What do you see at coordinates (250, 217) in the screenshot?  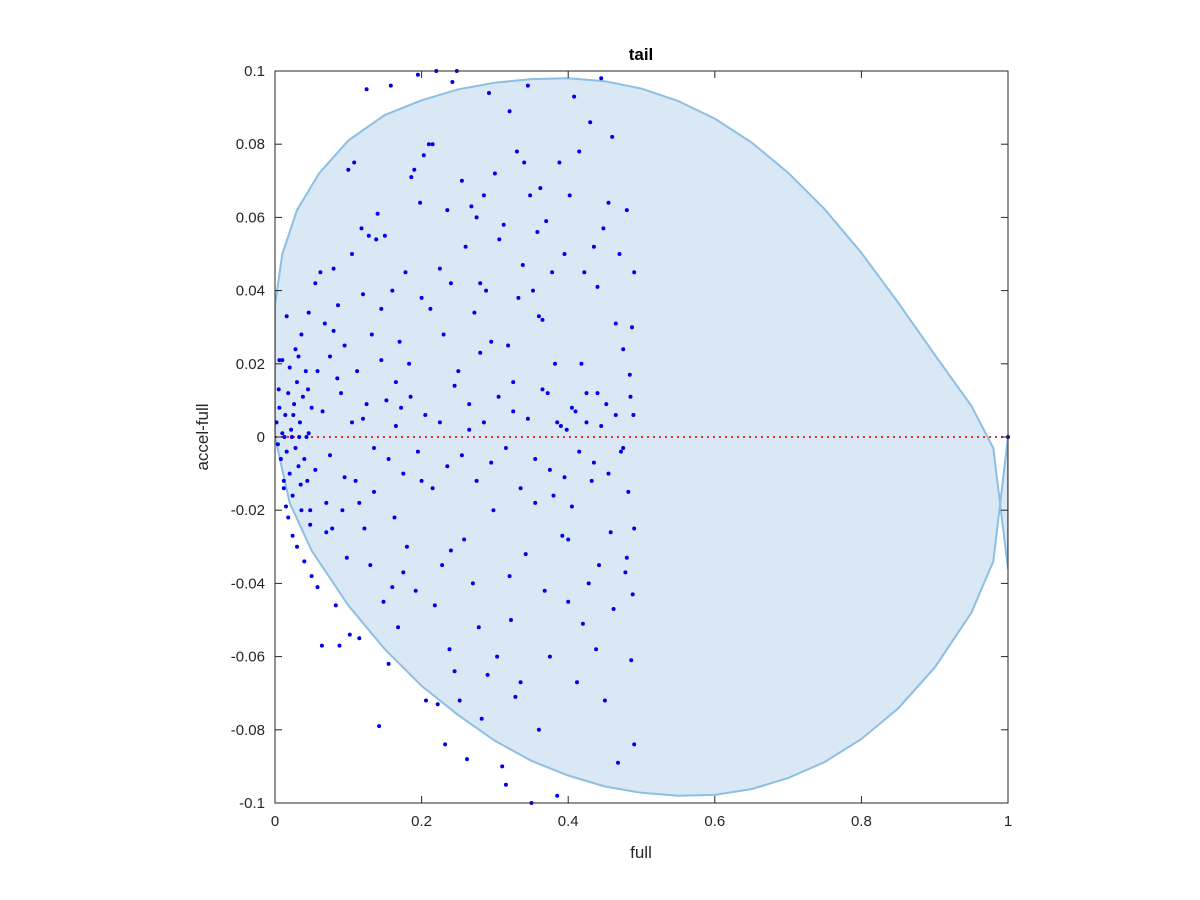 I see `y-tick-label: 0.06` at bounding box center [250, 217].